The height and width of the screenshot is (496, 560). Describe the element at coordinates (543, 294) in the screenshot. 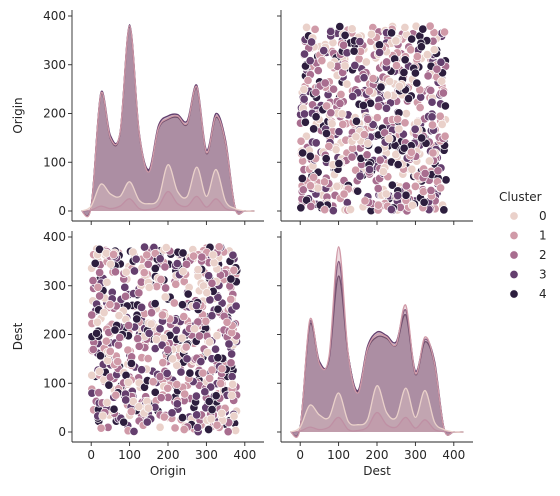

I see `legend-label-4: 4` at that location.